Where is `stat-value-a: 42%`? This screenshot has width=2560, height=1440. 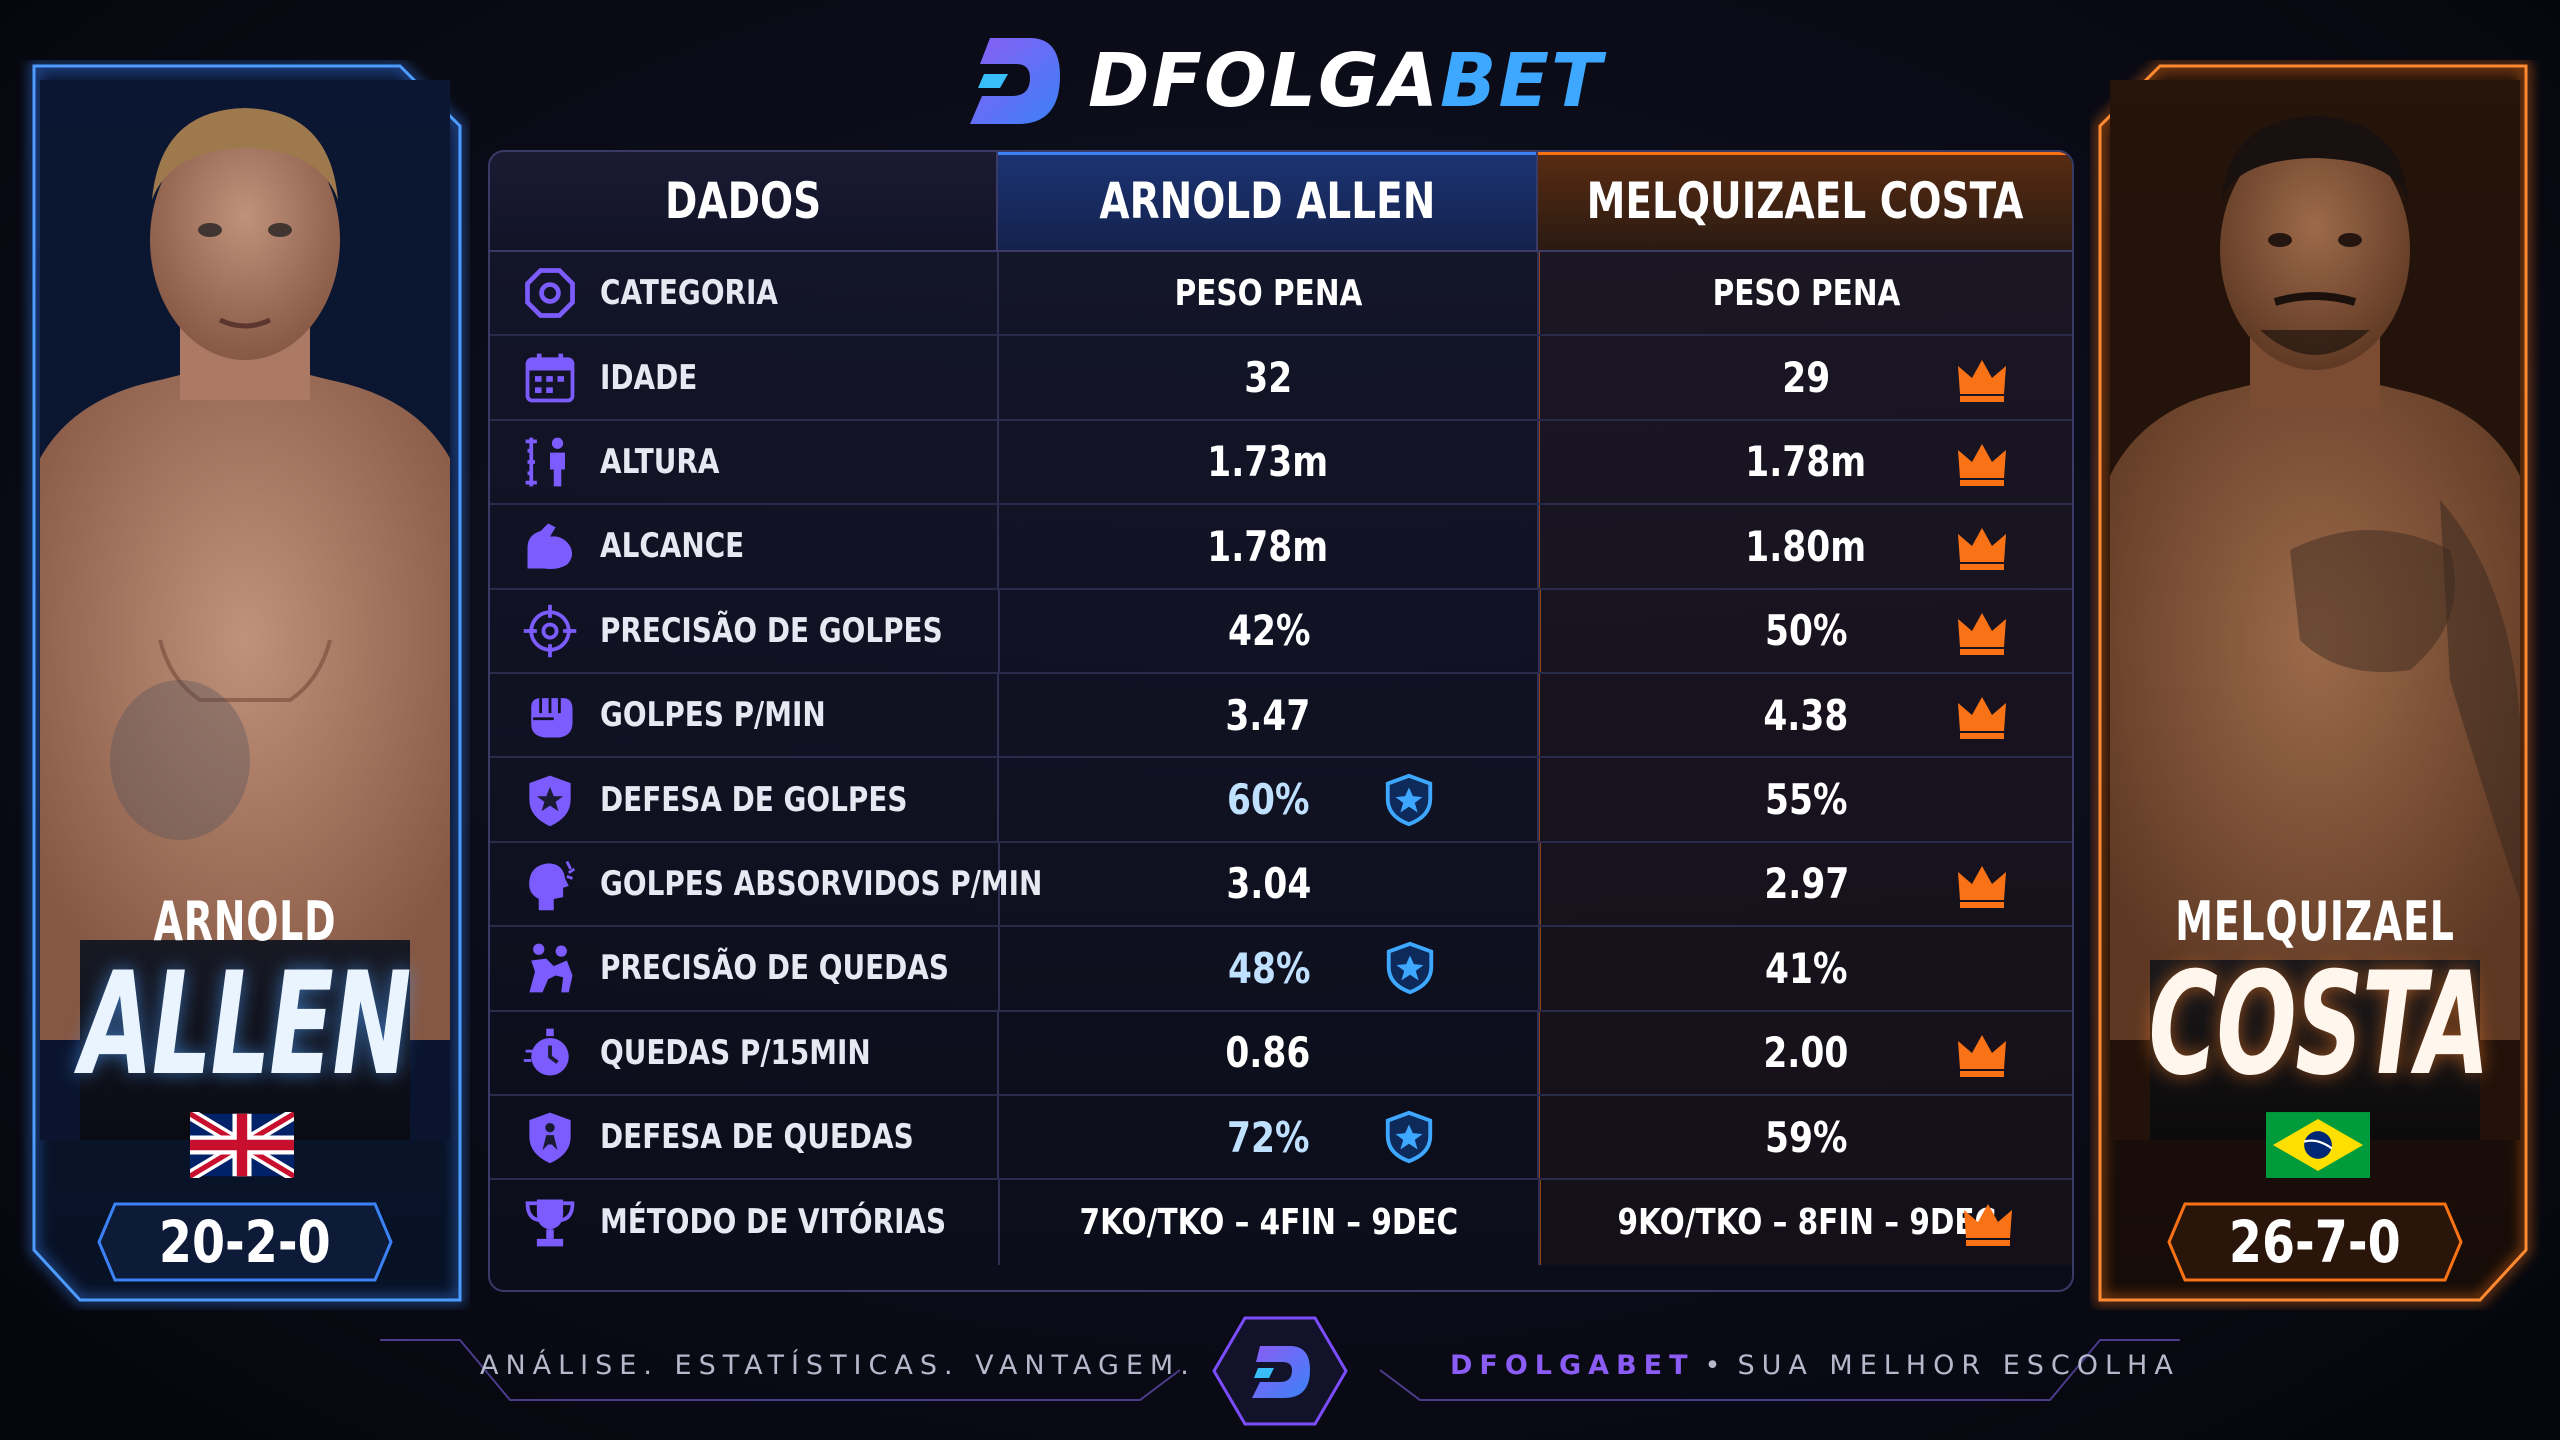
stat-value-a: 42% is located at coordinates (1269, 631).